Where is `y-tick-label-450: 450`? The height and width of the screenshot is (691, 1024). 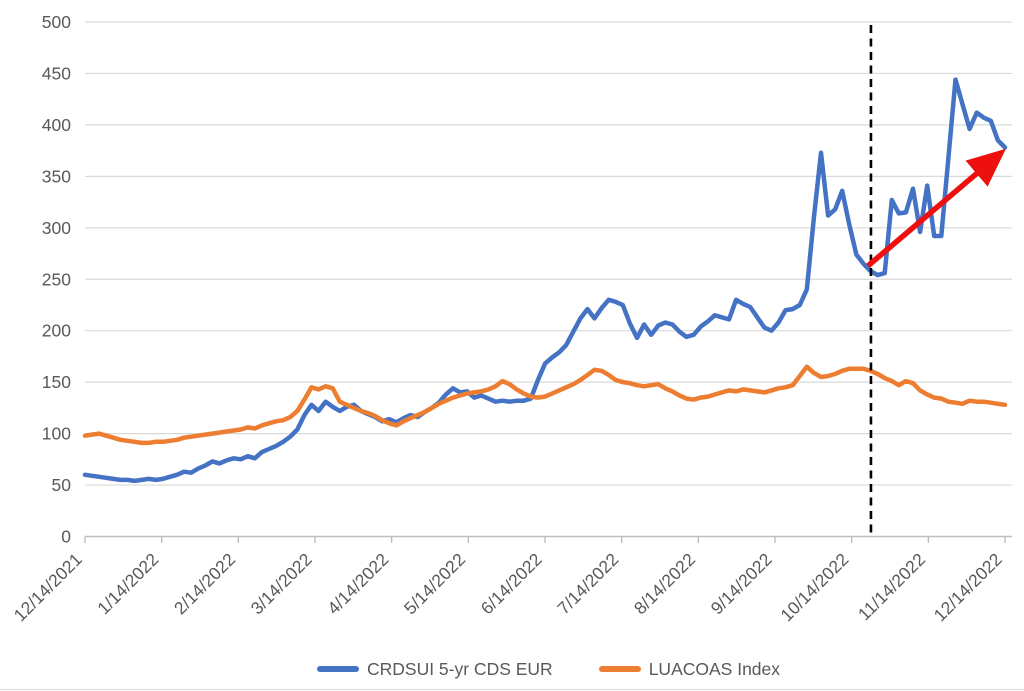 y-tick-label-450: 450 is located at coordinates (56, 73).